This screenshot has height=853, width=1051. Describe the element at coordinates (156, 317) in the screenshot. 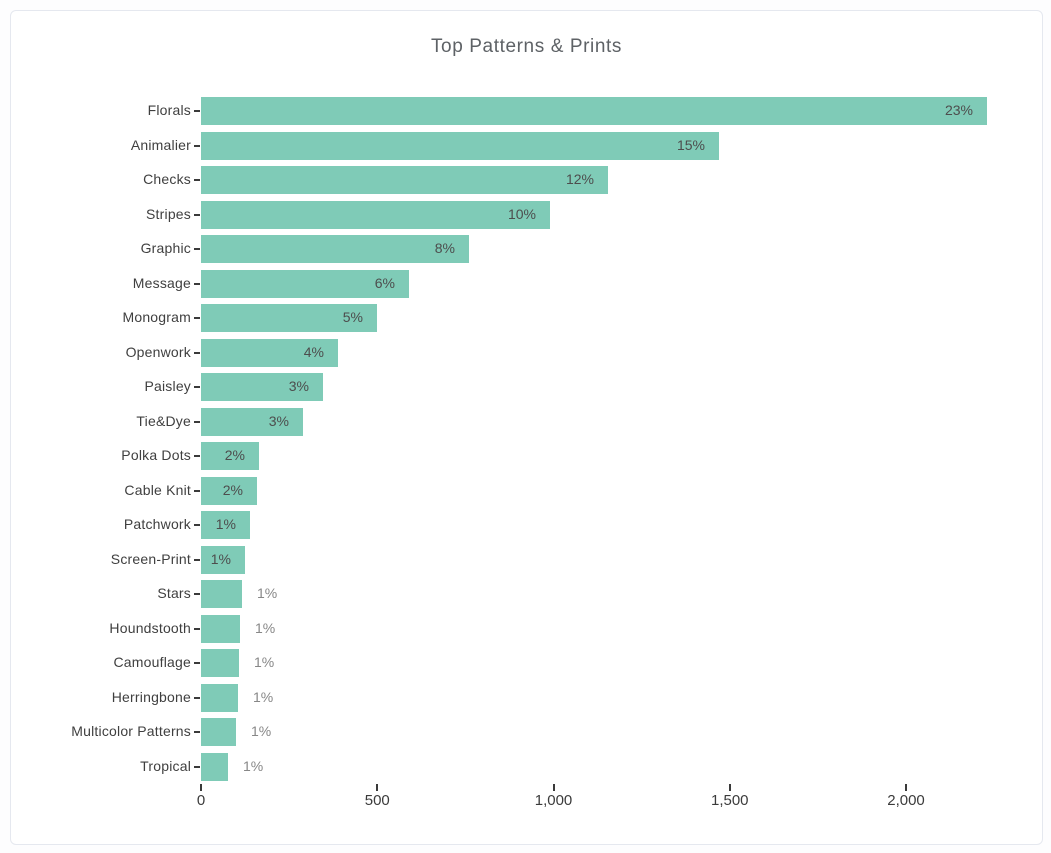

I see `category-label: Monogram` at that location.